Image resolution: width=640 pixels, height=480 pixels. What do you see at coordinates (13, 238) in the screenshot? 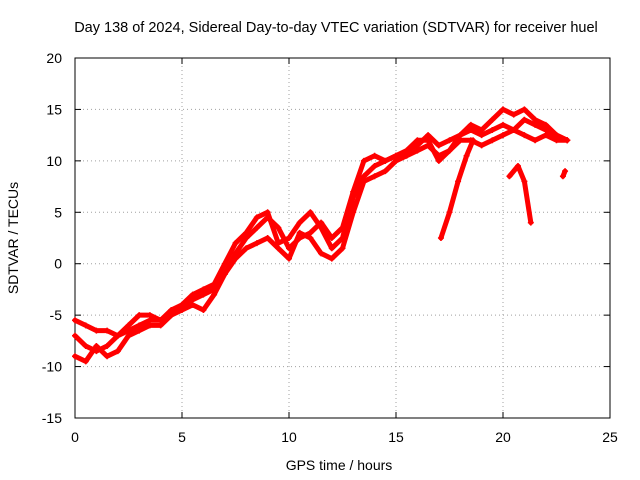
I see `y-axis-label: SDTVAR / TECUs` at bounding box center [13, 238].